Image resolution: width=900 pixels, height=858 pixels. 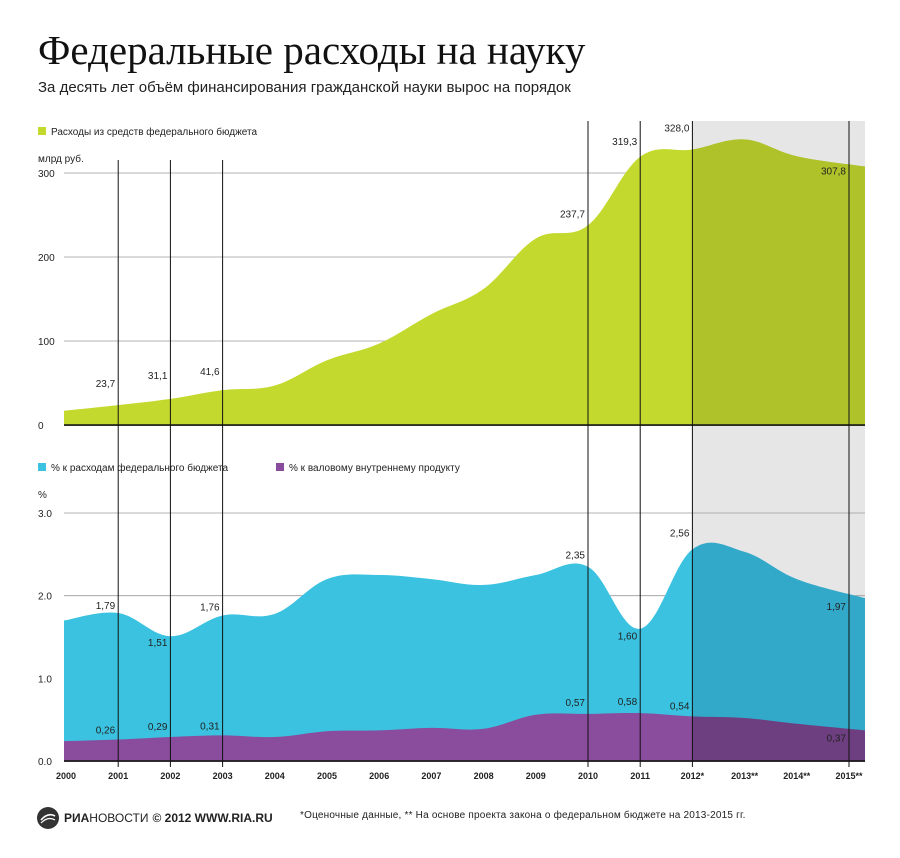 What do you see at coordinates (680, 533) in the screenshot?
I see `pct-budget-data-label: 2,56` at bounding box center [680, 533].